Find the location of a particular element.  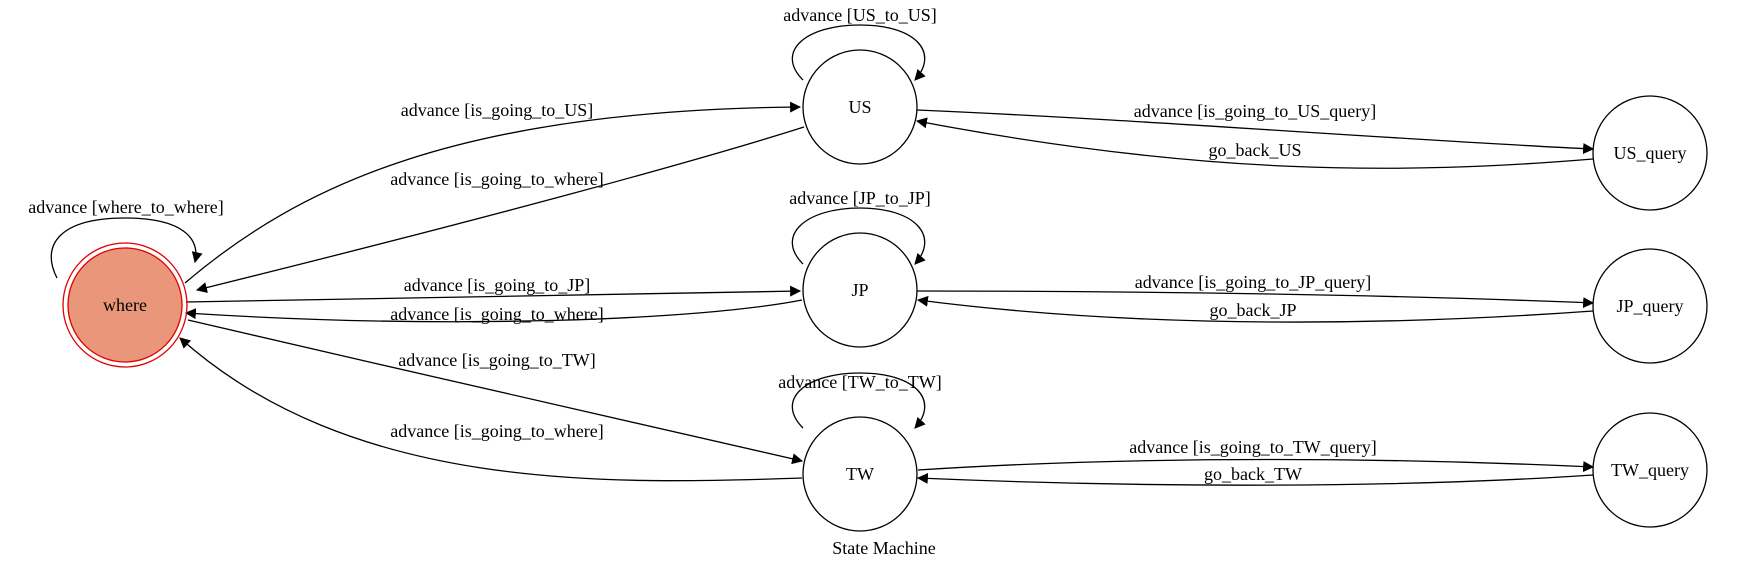

edge-label: advance [is_going_to_TW] is located at coordinates (496, 360).